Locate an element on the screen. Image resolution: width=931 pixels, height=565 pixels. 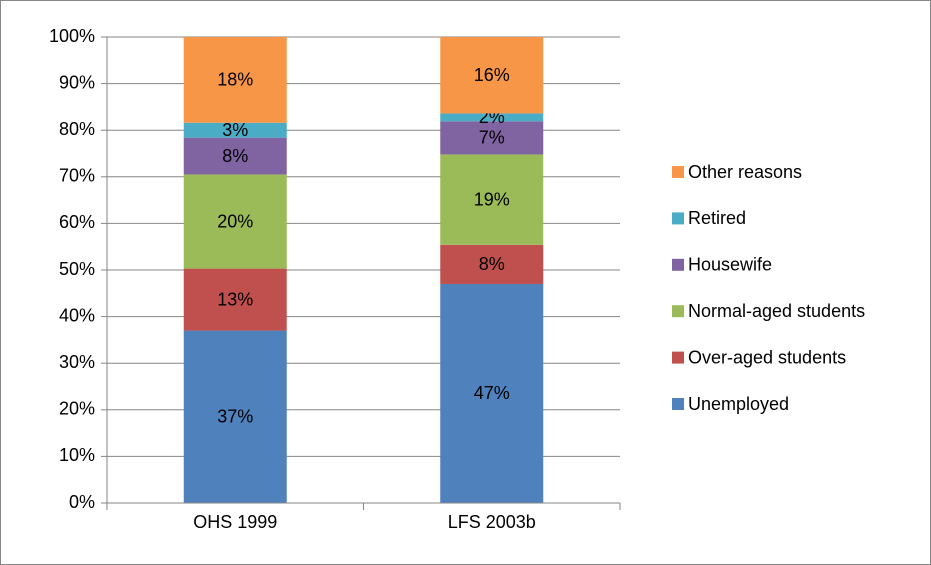
y-tick-label: 80% is located at coordinates (77, 129).